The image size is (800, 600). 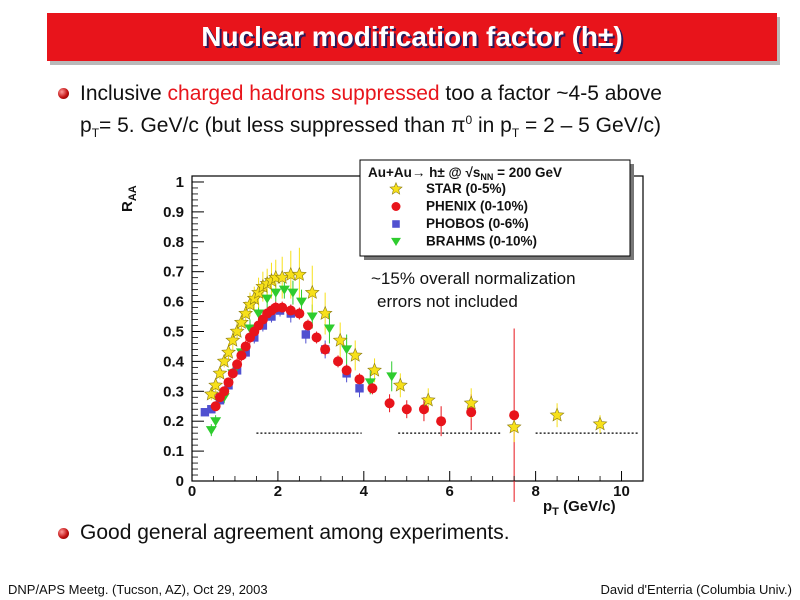 I want to click on legend-circle-marker, so click(x=396, y=206).